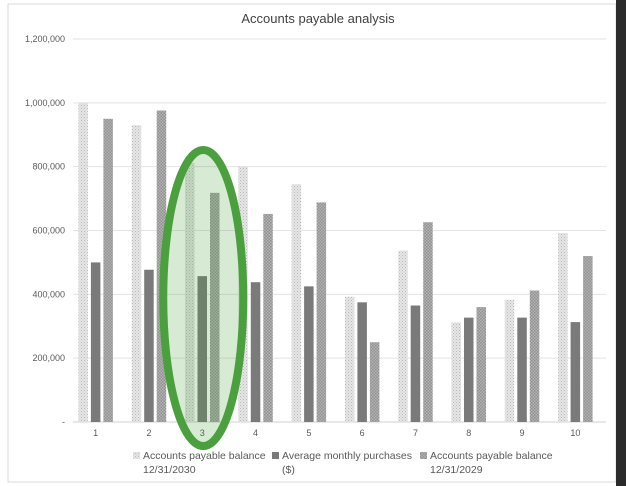  What do you see at coordinates (148, 433) in the screenshot?
I see `x-tick-label: 2` at bounding box center [148, 433].